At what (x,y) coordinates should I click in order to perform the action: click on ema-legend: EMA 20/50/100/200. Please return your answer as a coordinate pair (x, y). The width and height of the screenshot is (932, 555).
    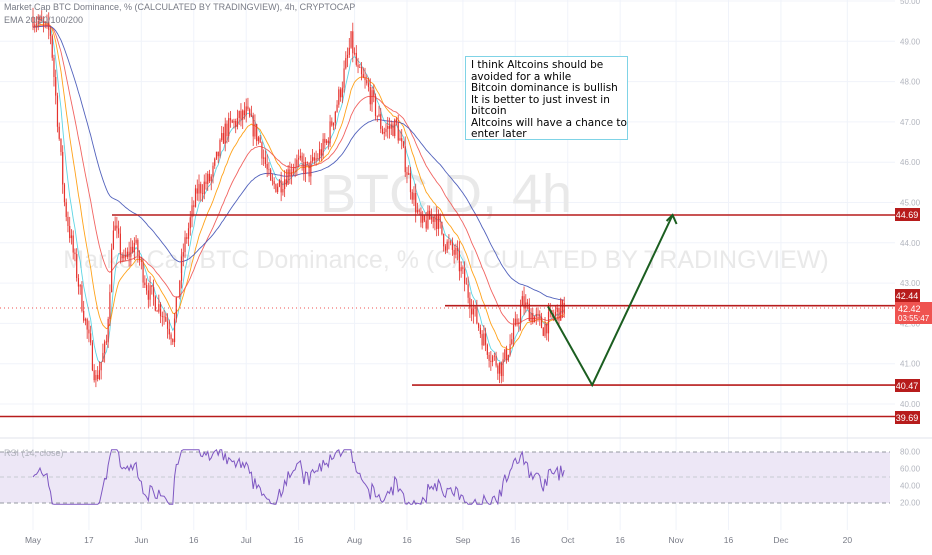
    Looking at the image, I should click on (44, 20).